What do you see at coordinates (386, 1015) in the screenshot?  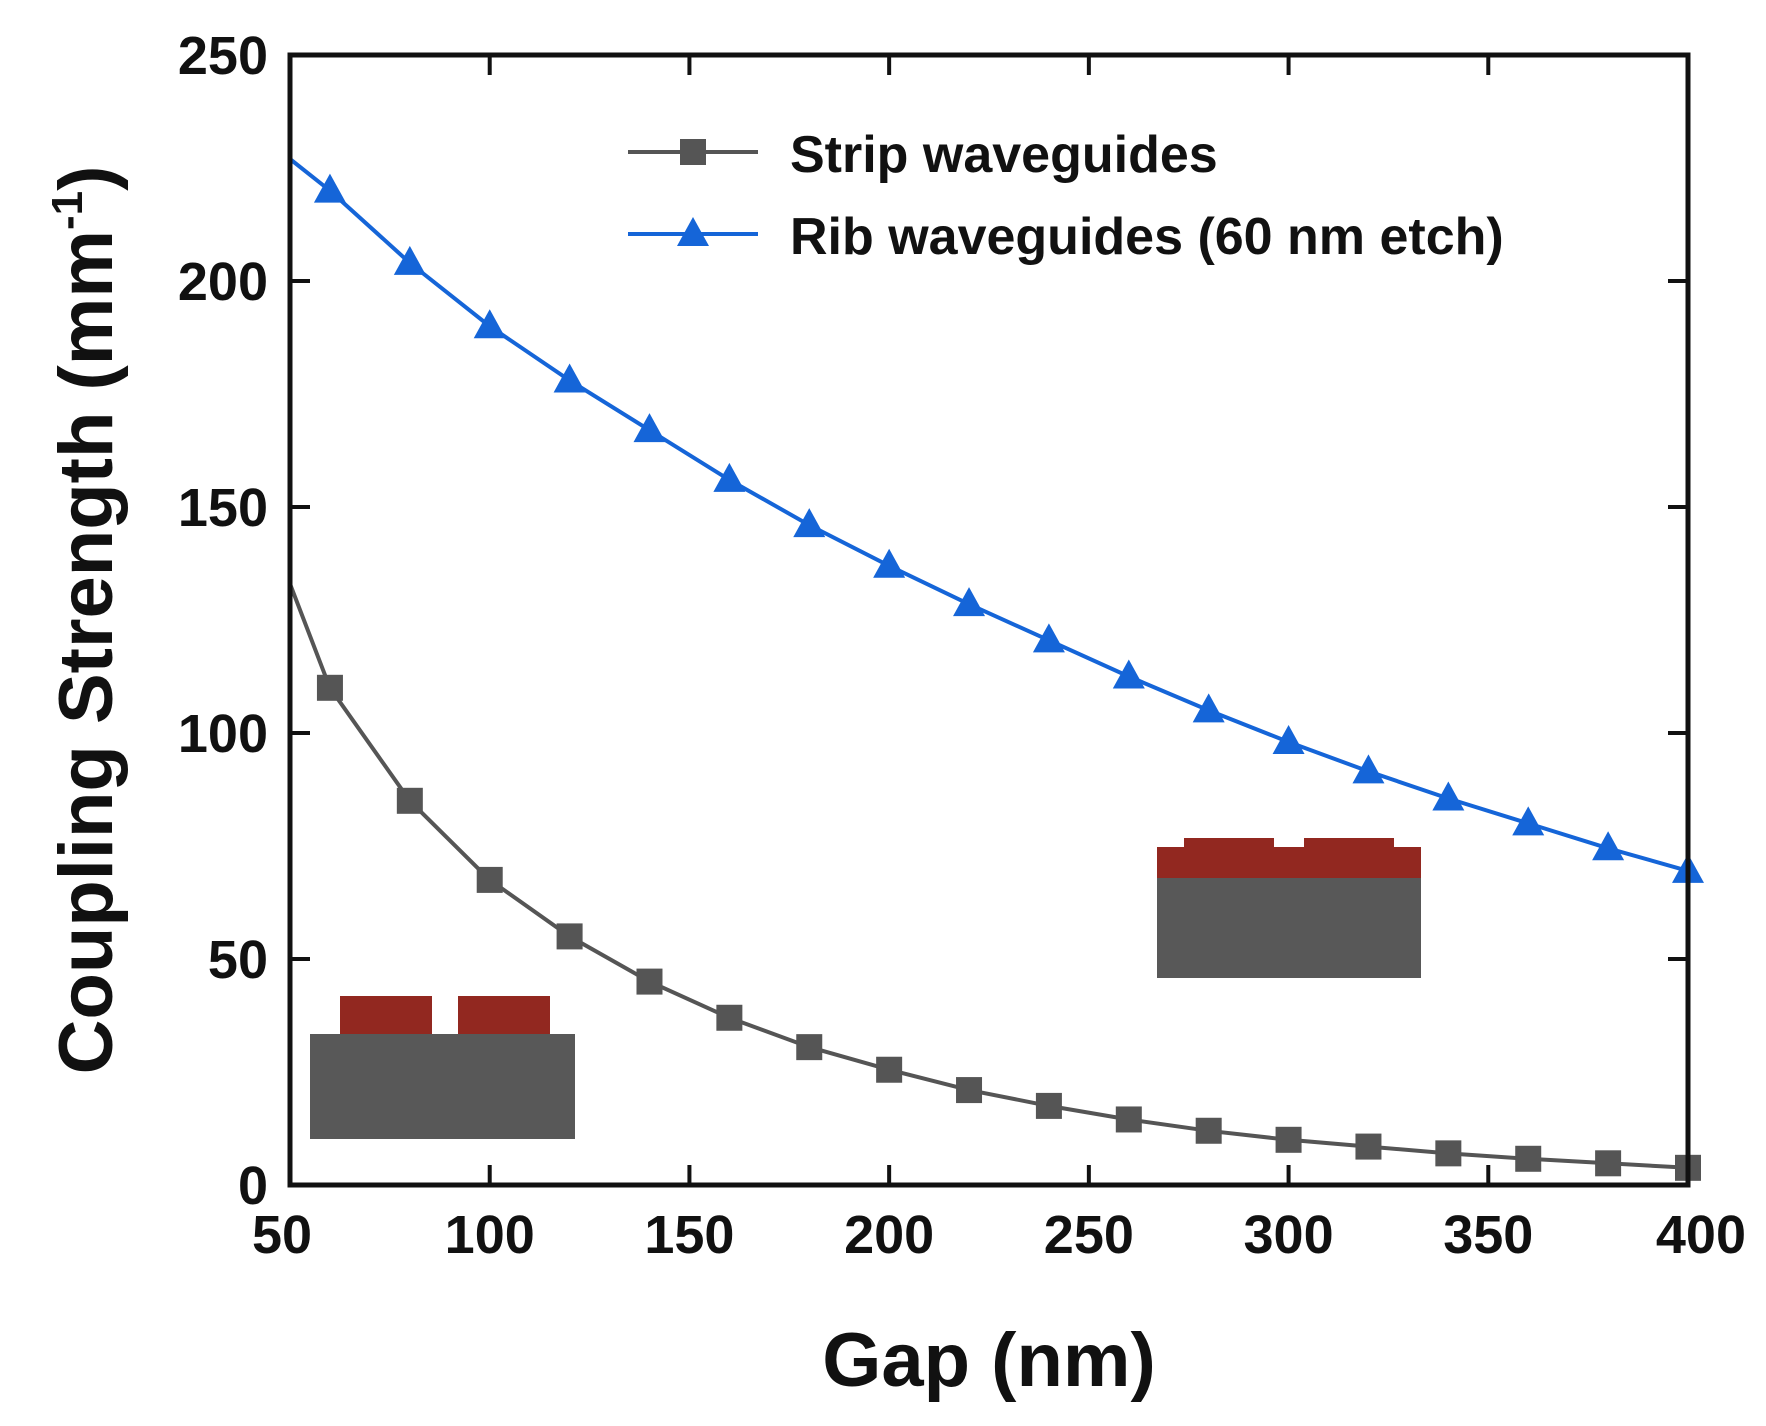 I see `strip-core-left` at bounding box center [386, 1015].